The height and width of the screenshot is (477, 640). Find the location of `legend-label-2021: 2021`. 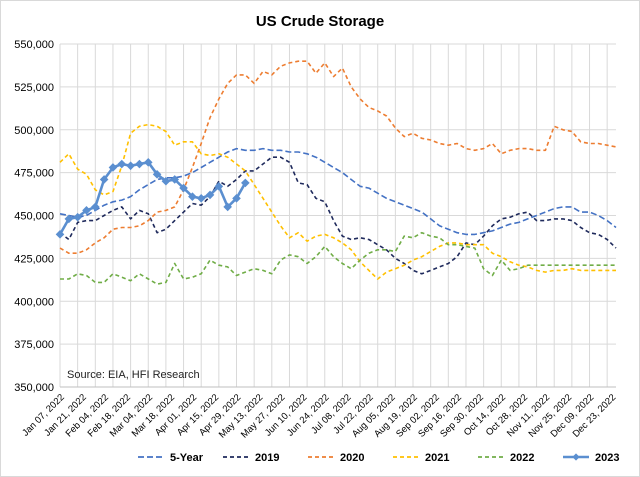

legend-label-2021: 2021 is located at coordinates (437, 458).